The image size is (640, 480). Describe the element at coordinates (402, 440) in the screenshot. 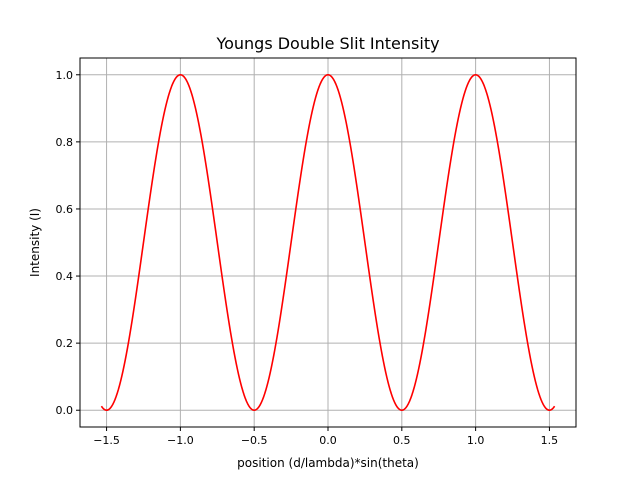

I see `x-tick-label: 0.5` at that location.